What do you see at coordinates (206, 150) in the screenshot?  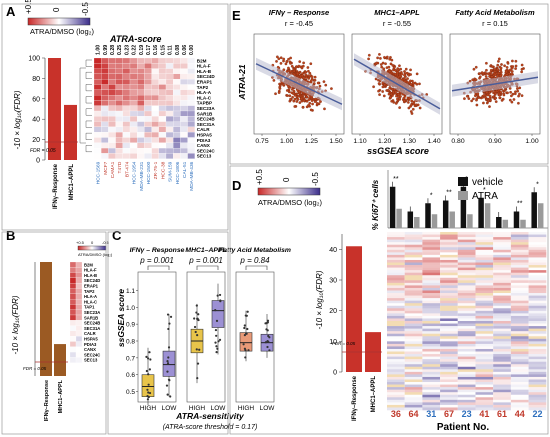 I see `heatmap-a-gene: SEC24C` at bounding box center [206, 150].